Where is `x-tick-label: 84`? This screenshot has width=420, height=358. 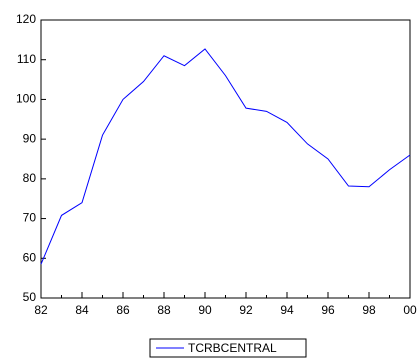 x-tick-label: 84 is located at coordinates (82, 310).